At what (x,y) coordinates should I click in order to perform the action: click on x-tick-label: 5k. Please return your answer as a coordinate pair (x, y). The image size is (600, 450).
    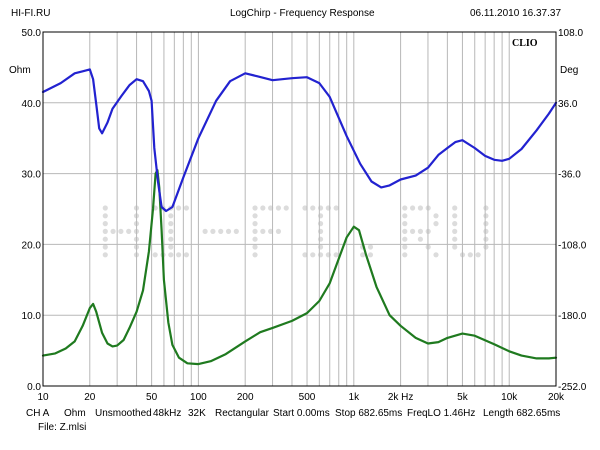
    Looking at the image, I should click on (463, 397).